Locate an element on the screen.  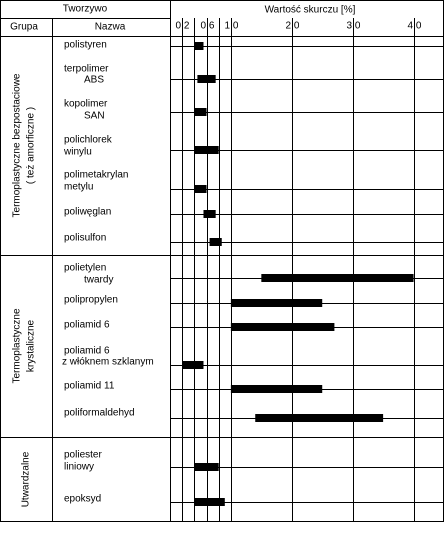
material-name: SAN is located at coordinates (94, 116).